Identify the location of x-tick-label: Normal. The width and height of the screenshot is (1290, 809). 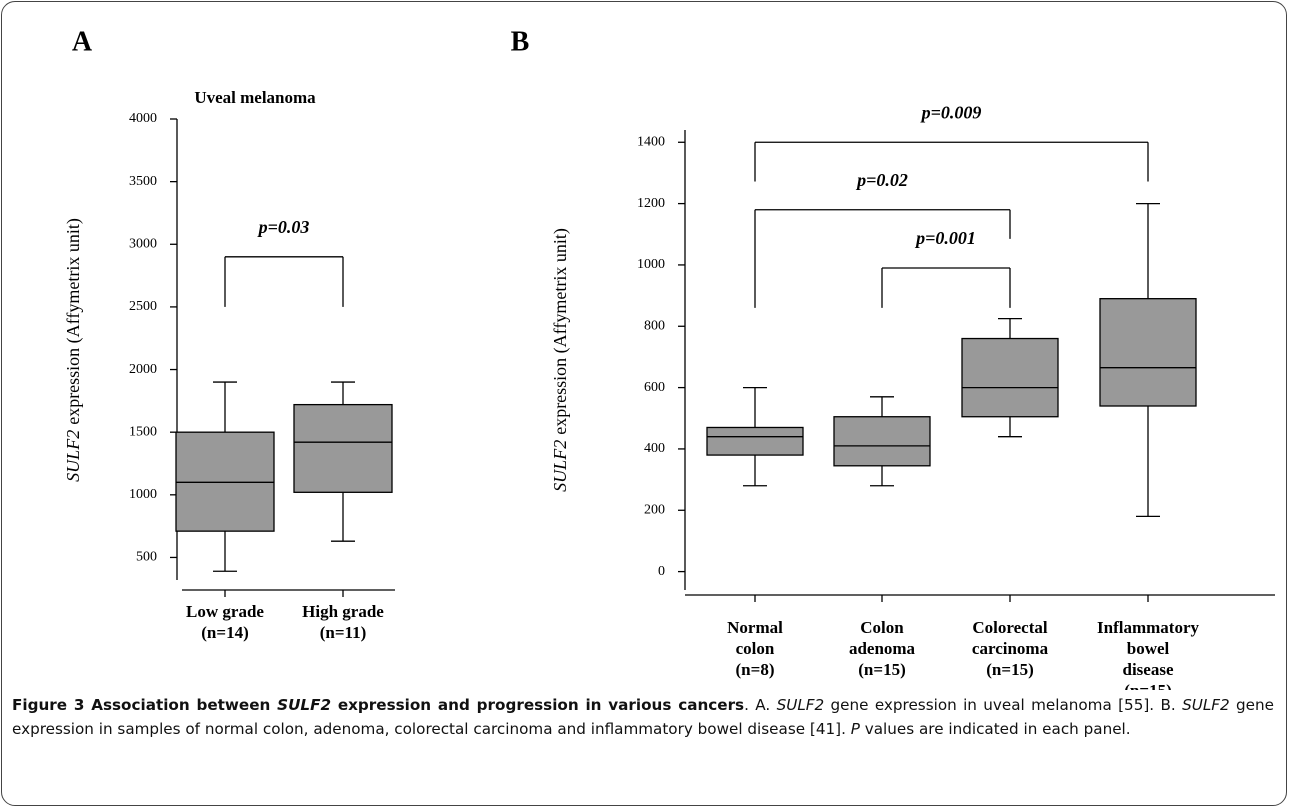
(755, 627).